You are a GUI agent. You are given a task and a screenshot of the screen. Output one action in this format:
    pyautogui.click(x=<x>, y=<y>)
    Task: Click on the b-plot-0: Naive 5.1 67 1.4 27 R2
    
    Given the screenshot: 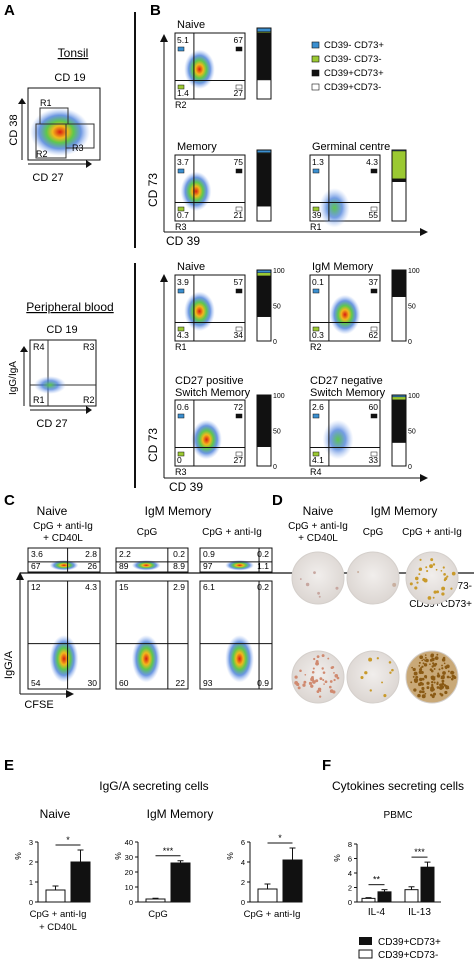 What is the action you would take?
    pyautogui.click(x=223, y=64)
    